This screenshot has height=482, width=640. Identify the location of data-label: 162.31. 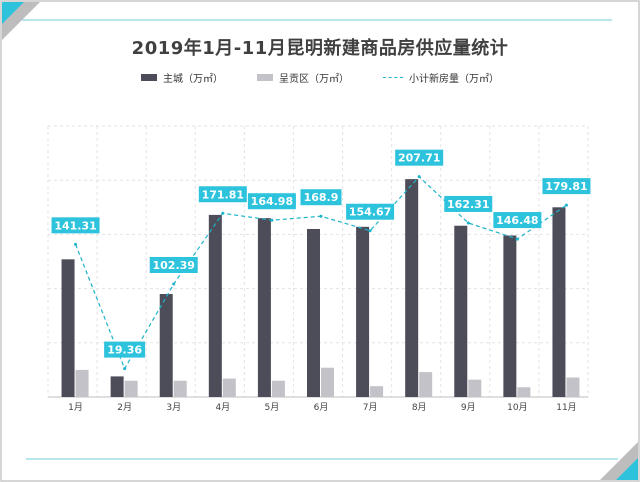
(468, 204).